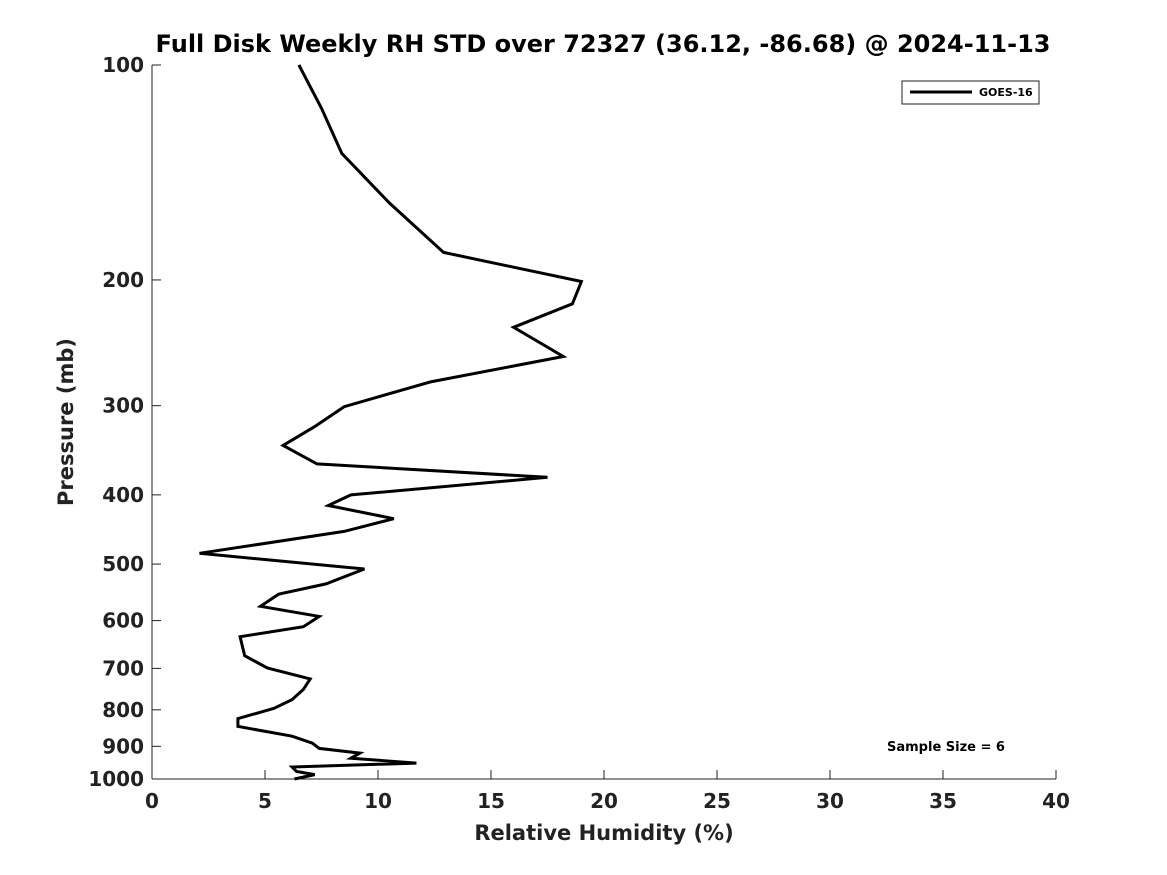  I want to click on x-tick-label: 40, so click(1056, 801).